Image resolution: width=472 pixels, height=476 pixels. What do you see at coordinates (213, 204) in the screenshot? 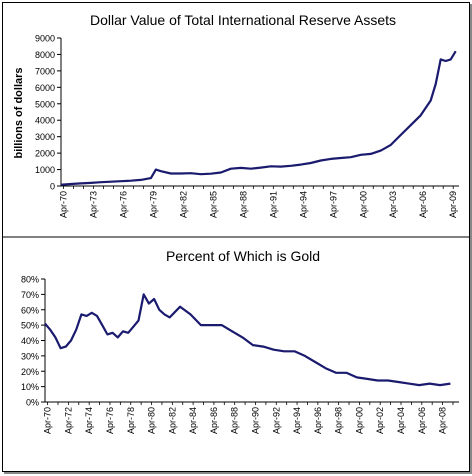
I see `x-tick-label: Apr-85` at bounding box center [213, 204].